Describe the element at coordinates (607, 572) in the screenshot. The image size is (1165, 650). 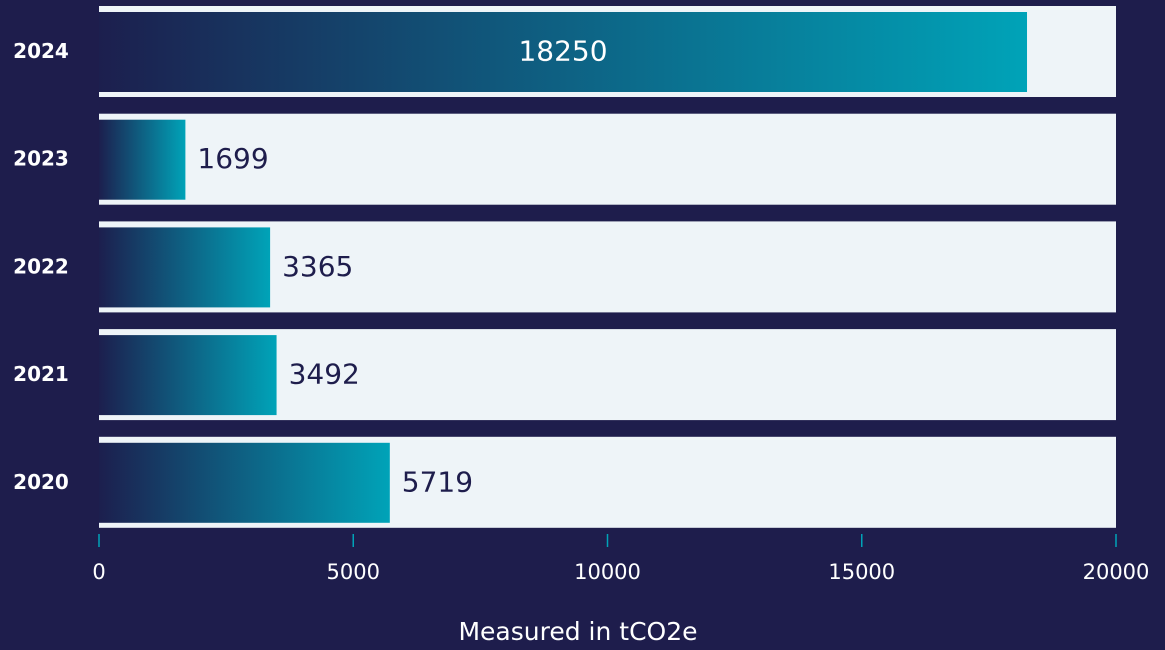
I see `x-tick-label: 10000` at that location.